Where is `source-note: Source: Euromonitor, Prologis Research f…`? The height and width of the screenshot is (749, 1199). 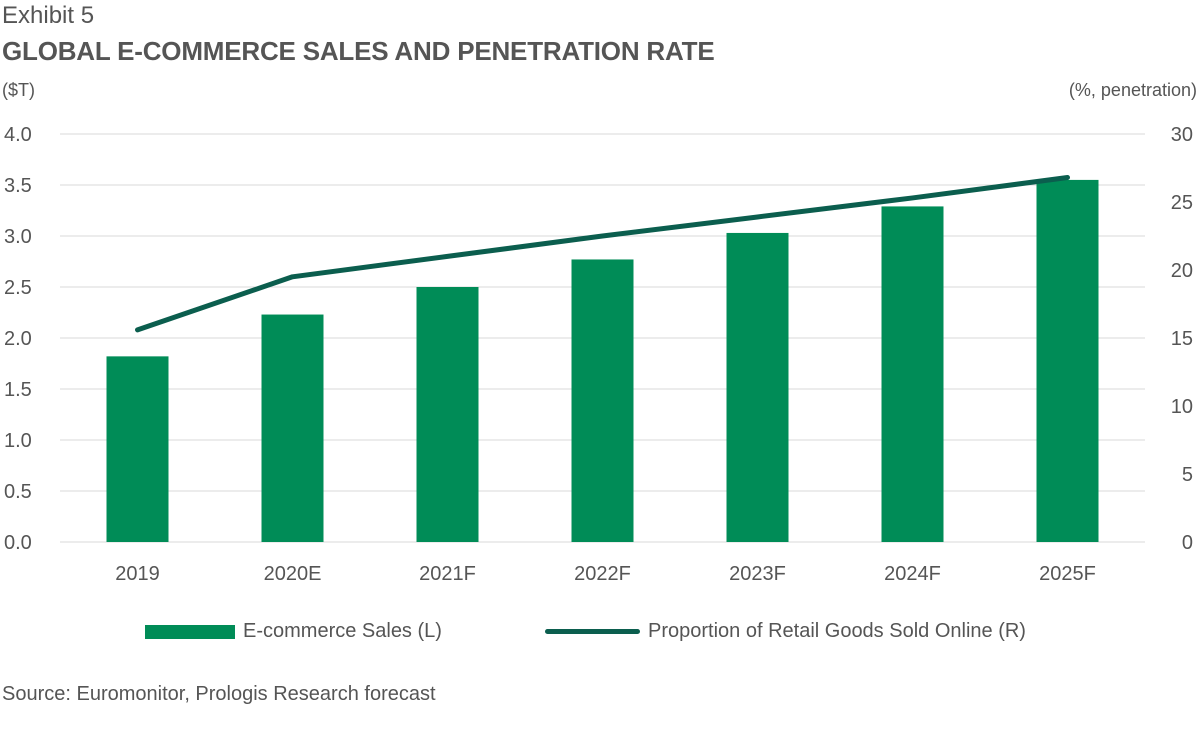
source-note: Source: Euromonitor, Prologis Research f… is located at coordinates (219, 694).